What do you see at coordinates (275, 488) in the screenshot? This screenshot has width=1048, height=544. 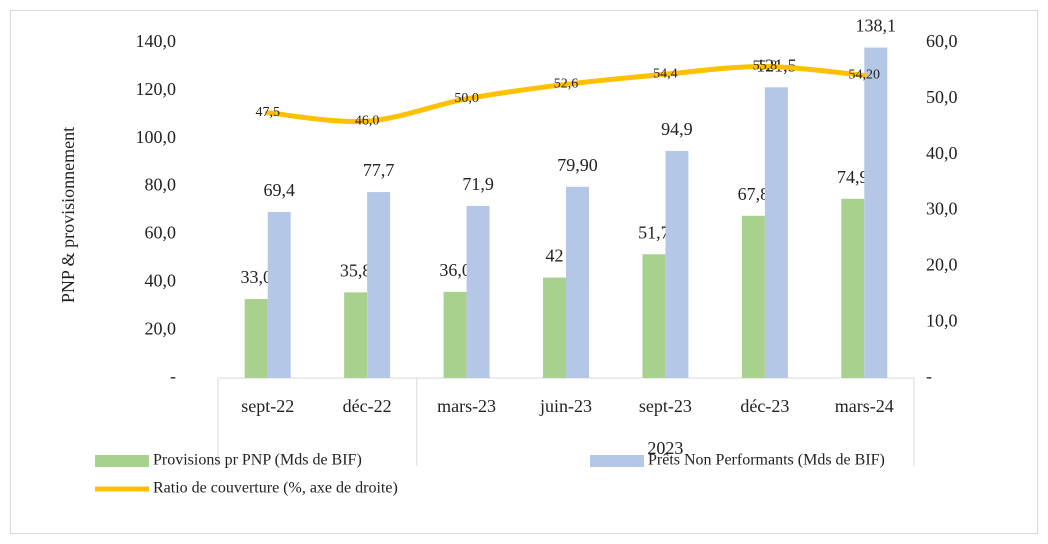 I see `legend-label: Ratio de couverture (%, axe de droite)` at bounding box center [275, 488].